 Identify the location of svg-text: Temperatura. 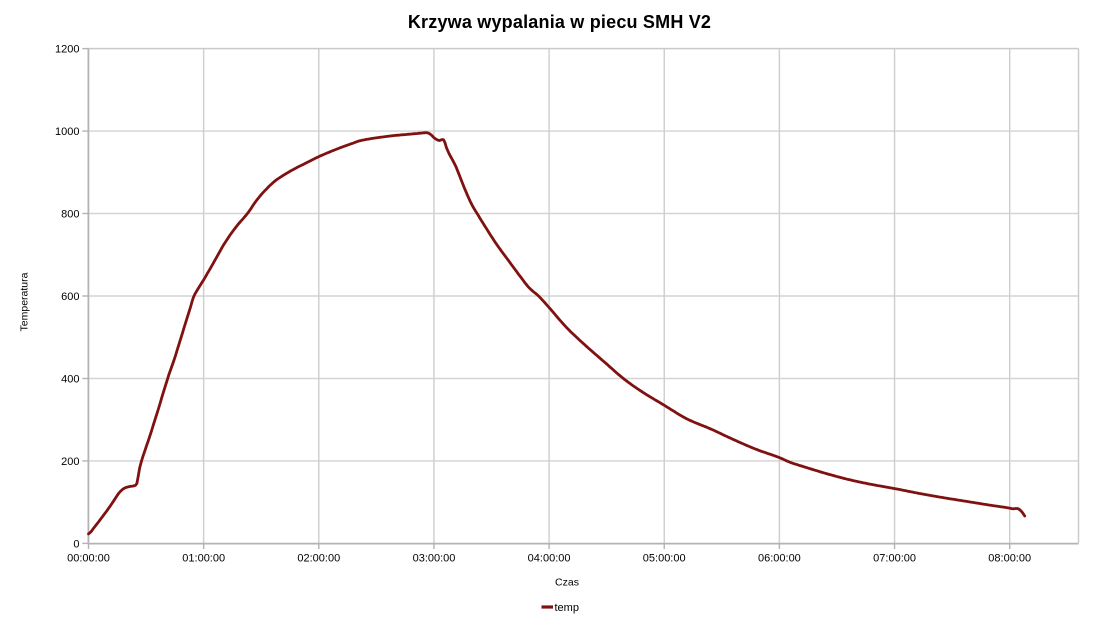
(25, 301).